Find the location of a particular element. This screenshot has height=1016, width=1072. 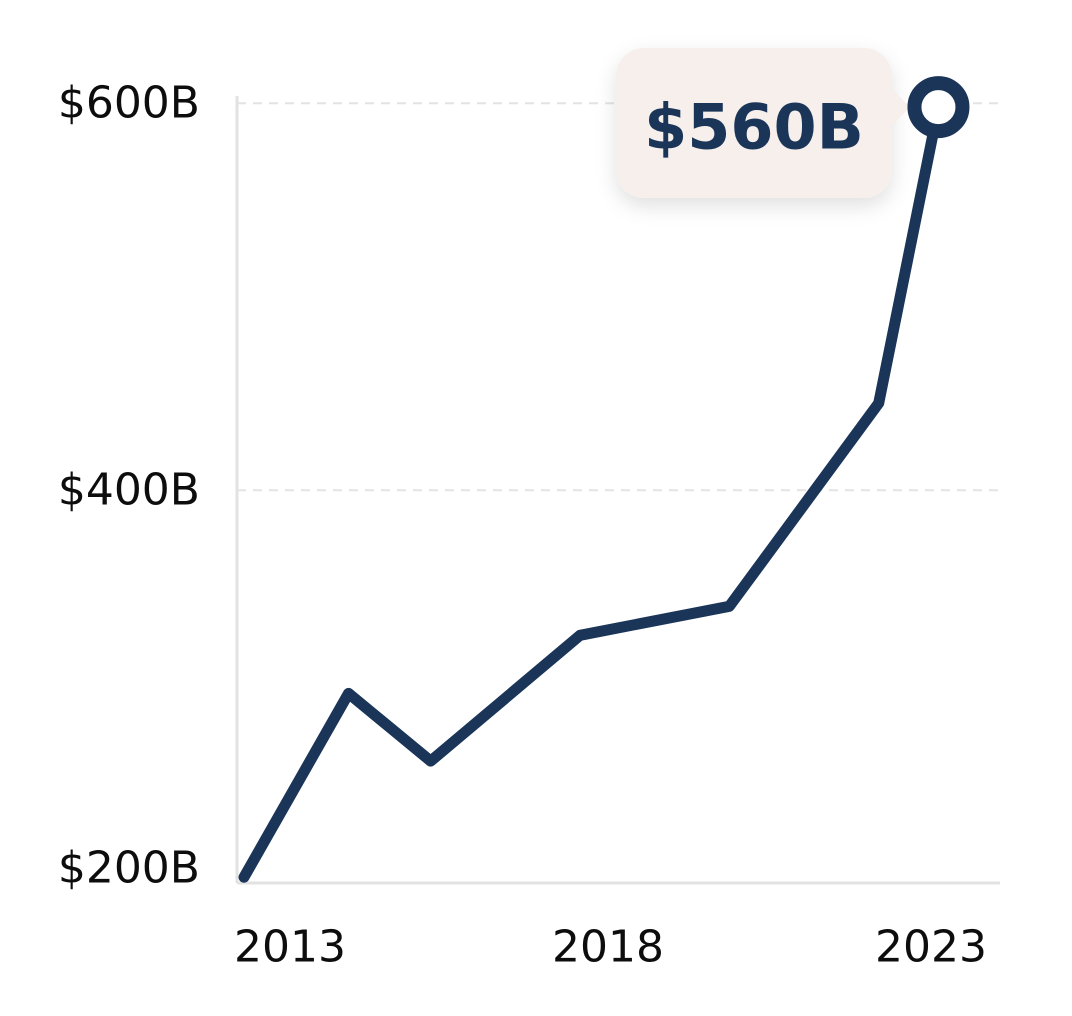

x-tick-labels: 2013 2018 2023 is located at coordinates (610, 947).